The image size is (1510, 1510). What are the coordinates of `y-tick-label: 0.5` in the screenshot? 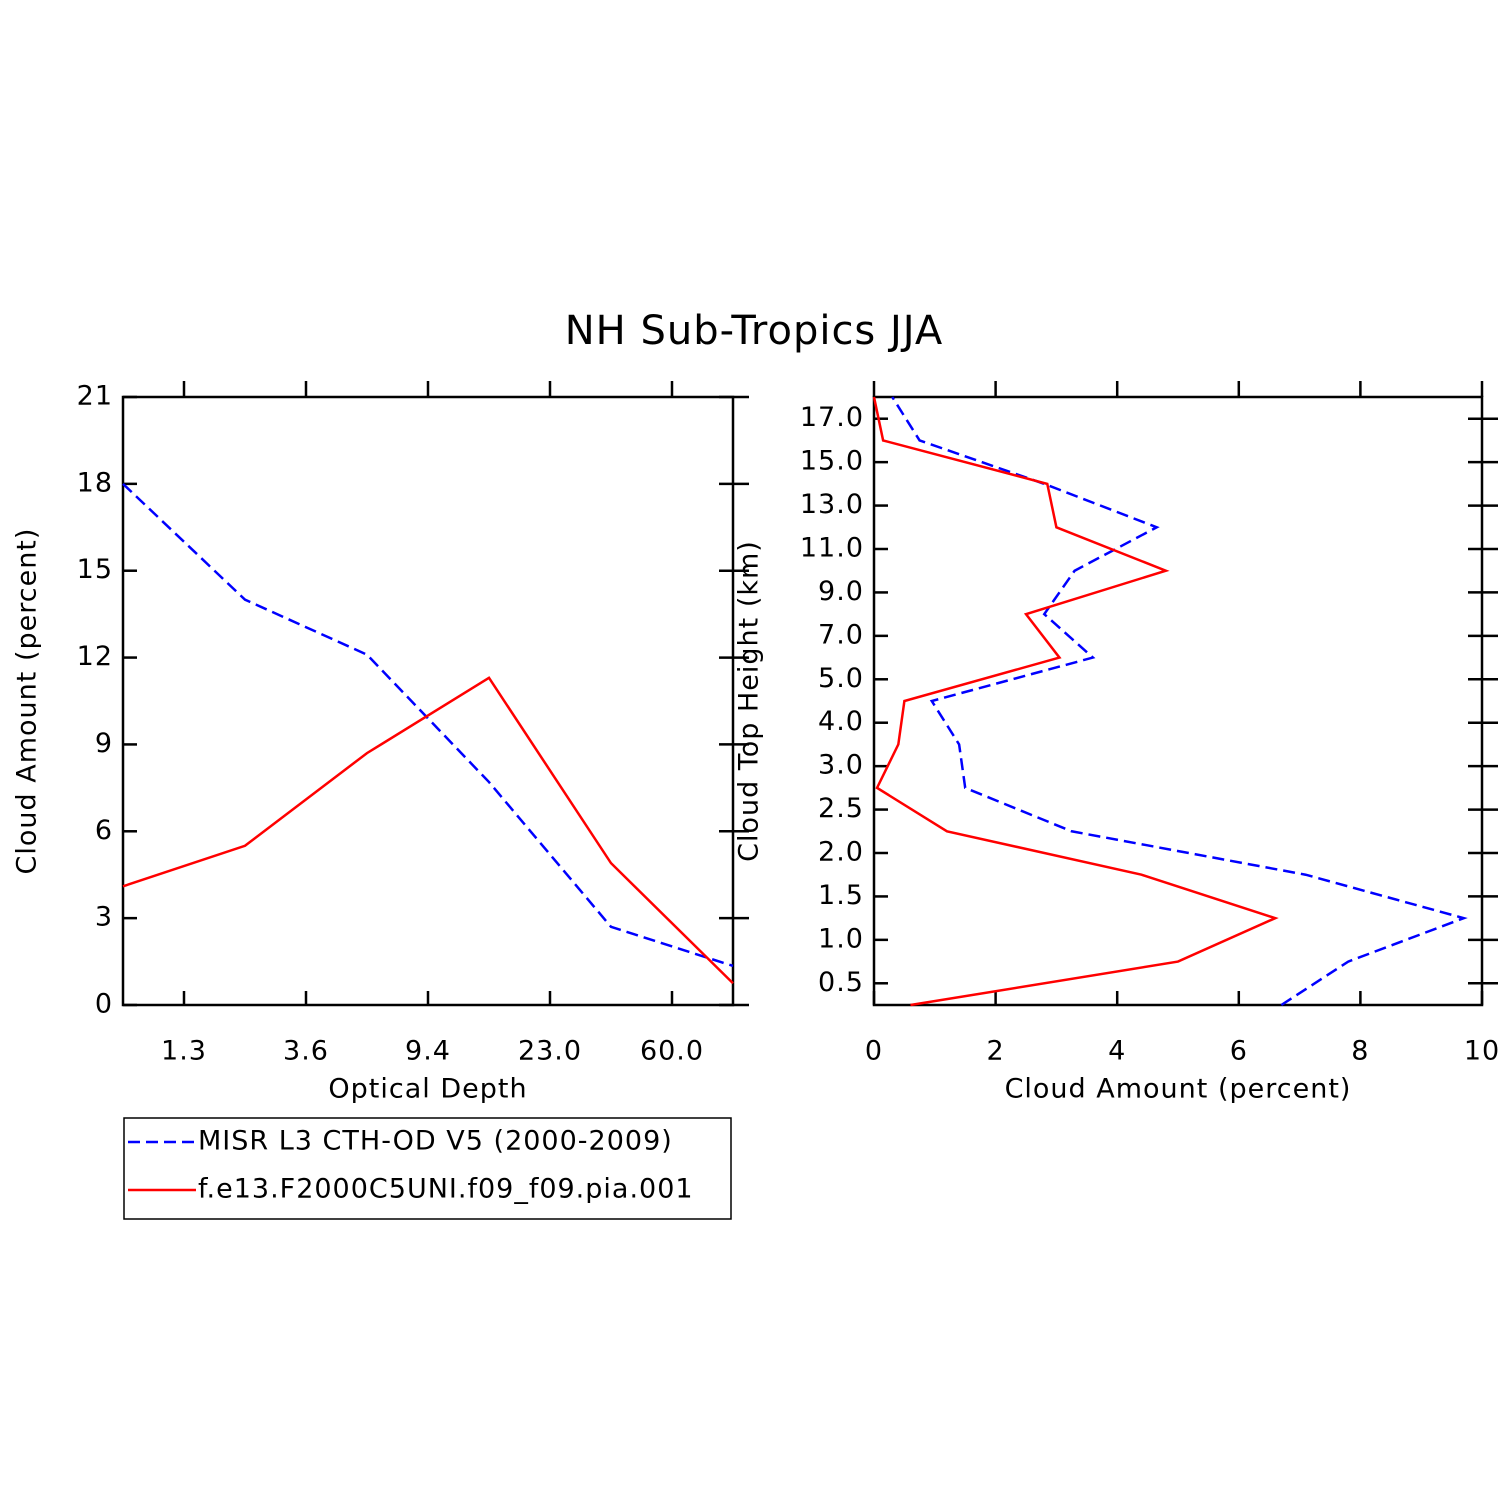 It's located at (841, 982).